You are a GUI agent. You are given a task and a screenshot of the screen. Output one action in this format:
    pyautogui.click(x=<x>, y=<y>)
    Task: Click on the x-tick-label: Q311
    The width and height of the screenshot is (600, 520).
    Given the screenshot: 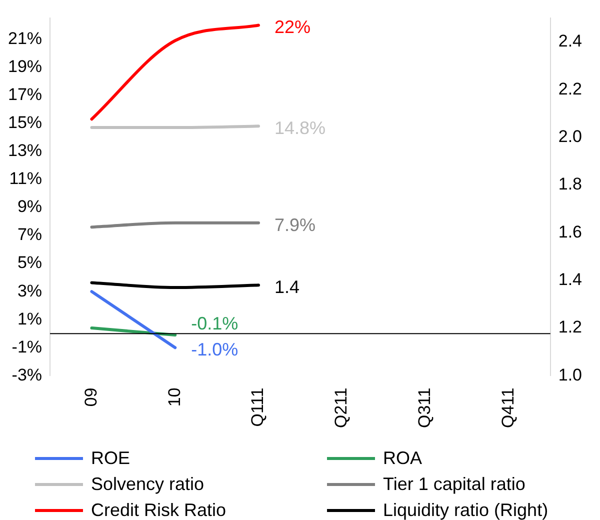 What is the action you would take?
    pyautogui.click(x=424, y=408)
    